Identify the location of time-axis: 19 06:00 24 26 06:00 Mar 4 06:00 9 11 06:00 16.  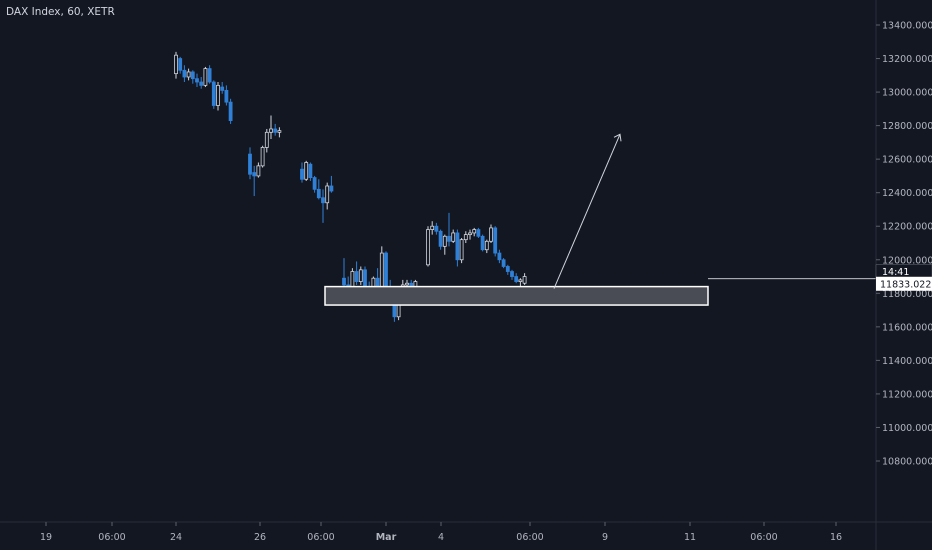
(466, 532).